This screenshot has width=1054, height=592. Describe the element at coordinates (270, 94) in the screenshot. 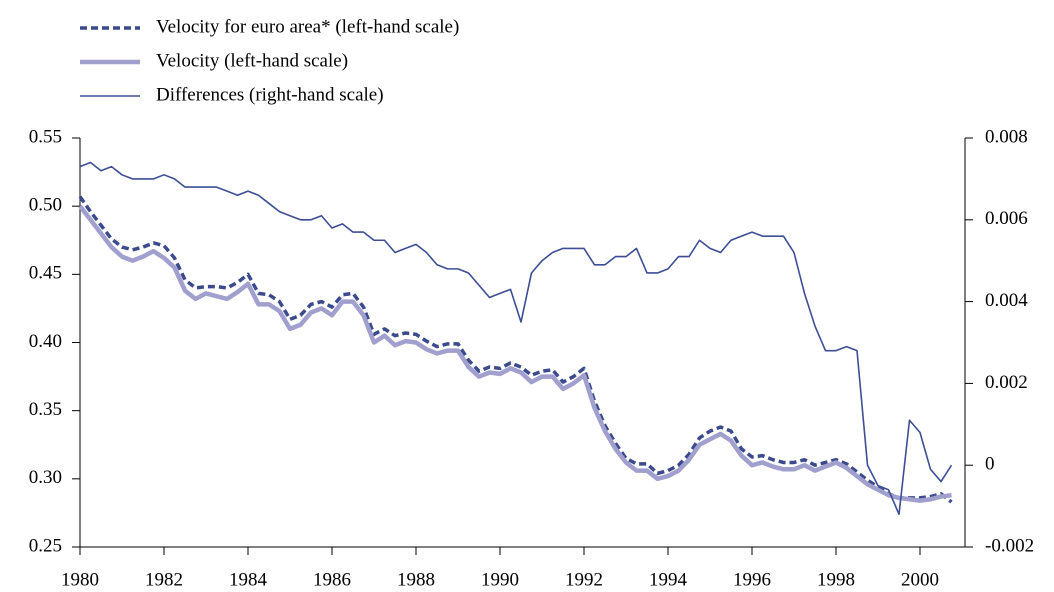

I see `legend-label: Differences (right-hand scale)` at that location.